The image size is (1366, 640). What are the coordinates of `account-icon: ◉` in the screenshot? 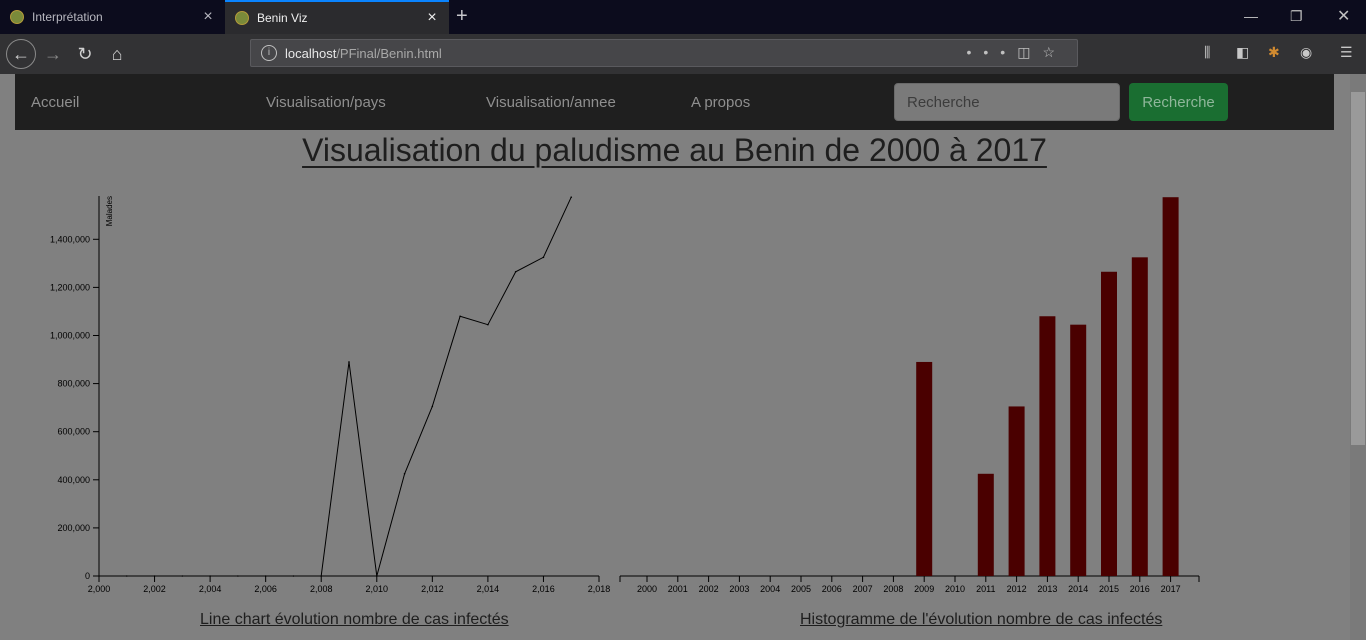 It's located at (1306, 52).